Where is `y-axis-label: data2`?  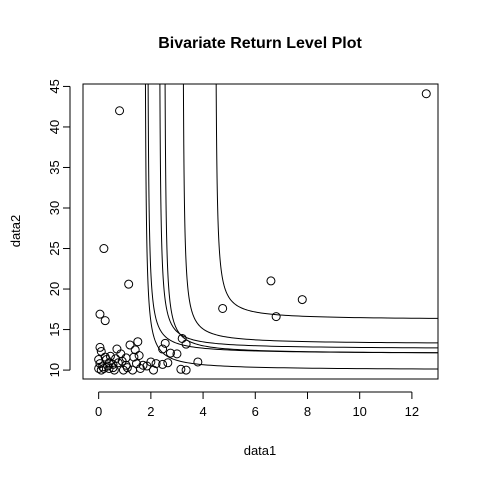 y-axis-label: data2 is located at coordinates (15, 231).